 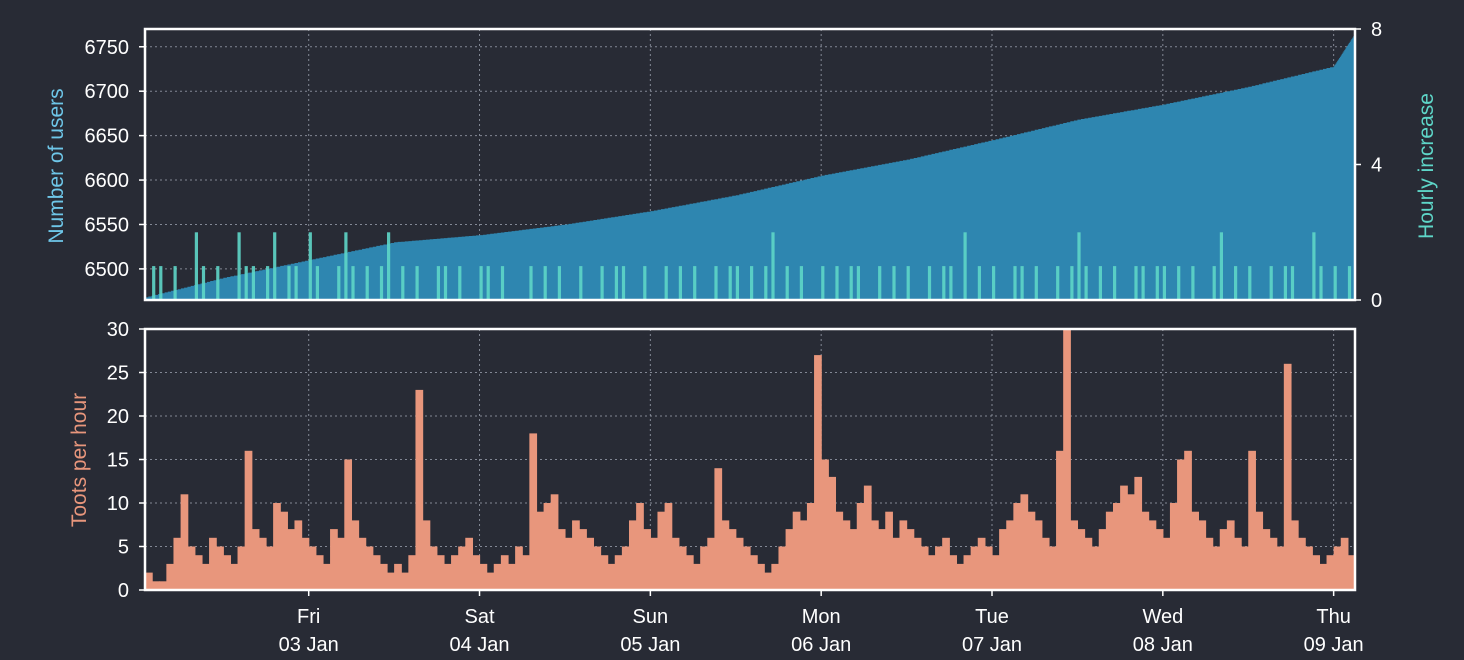 I want to click on toots-ytick-label: 20, so click(x=118, y=417).